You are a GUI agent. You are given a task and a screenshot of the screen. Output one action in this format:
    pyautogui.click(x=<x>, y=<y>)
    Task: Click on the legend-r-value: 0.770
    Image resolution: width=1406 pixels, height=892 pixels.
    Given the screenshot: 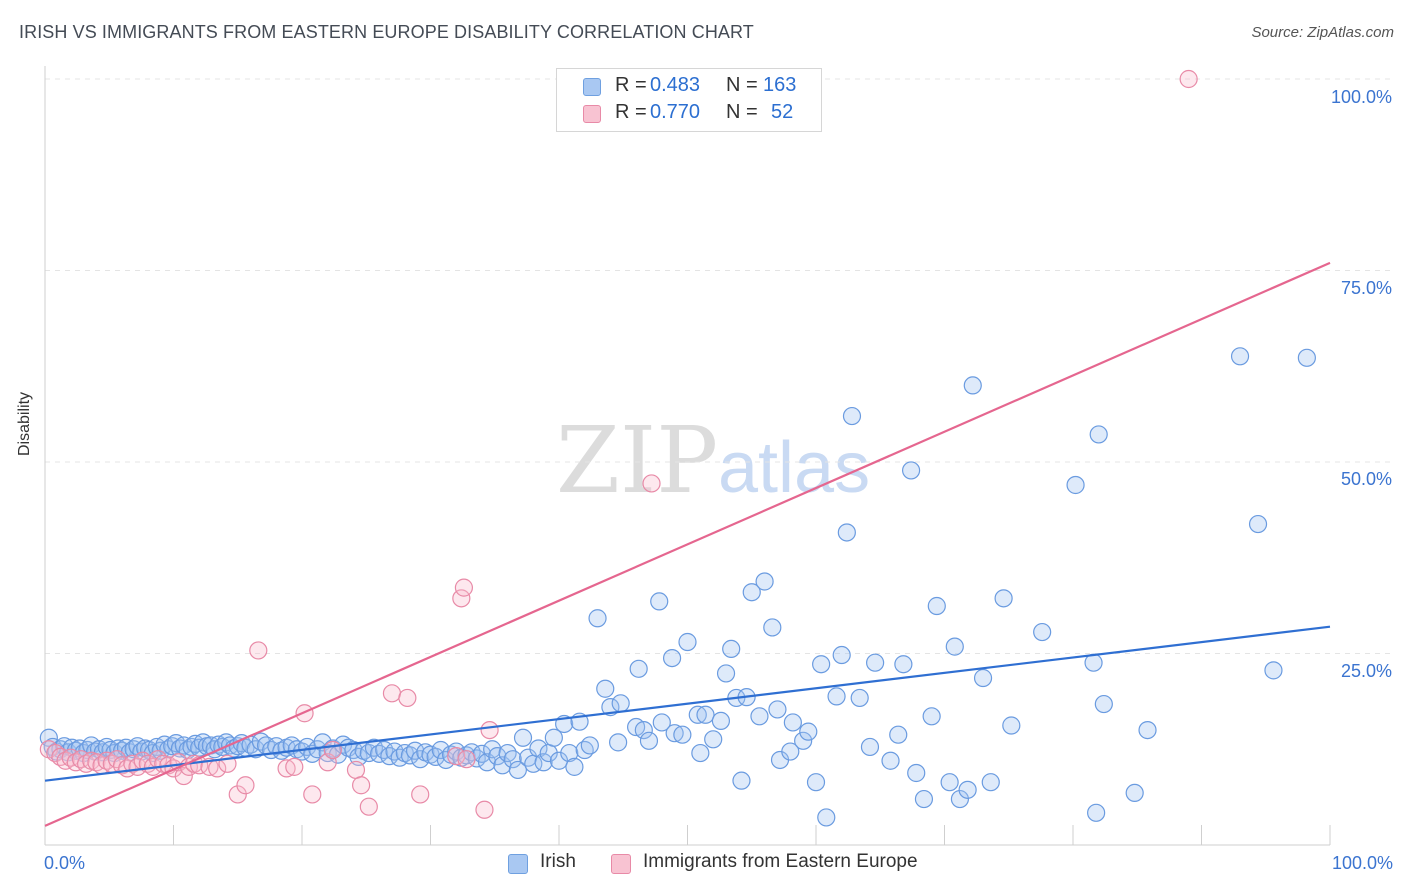 What is the action you would take?
    pyautogui.click(x=675, y=112)
    